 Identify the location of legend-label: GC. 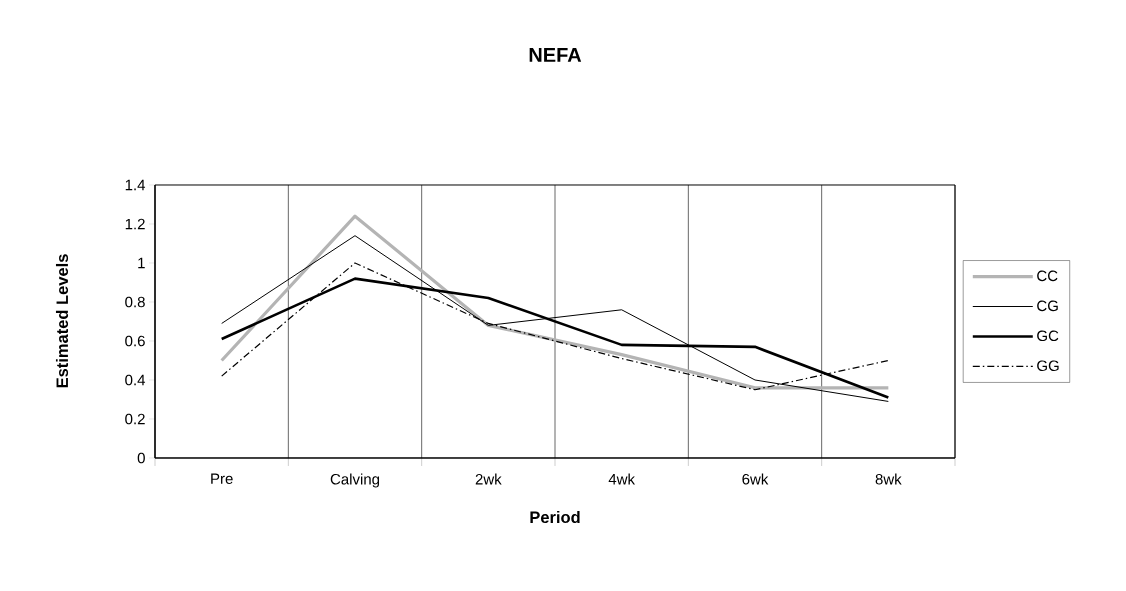
(1048, 336).